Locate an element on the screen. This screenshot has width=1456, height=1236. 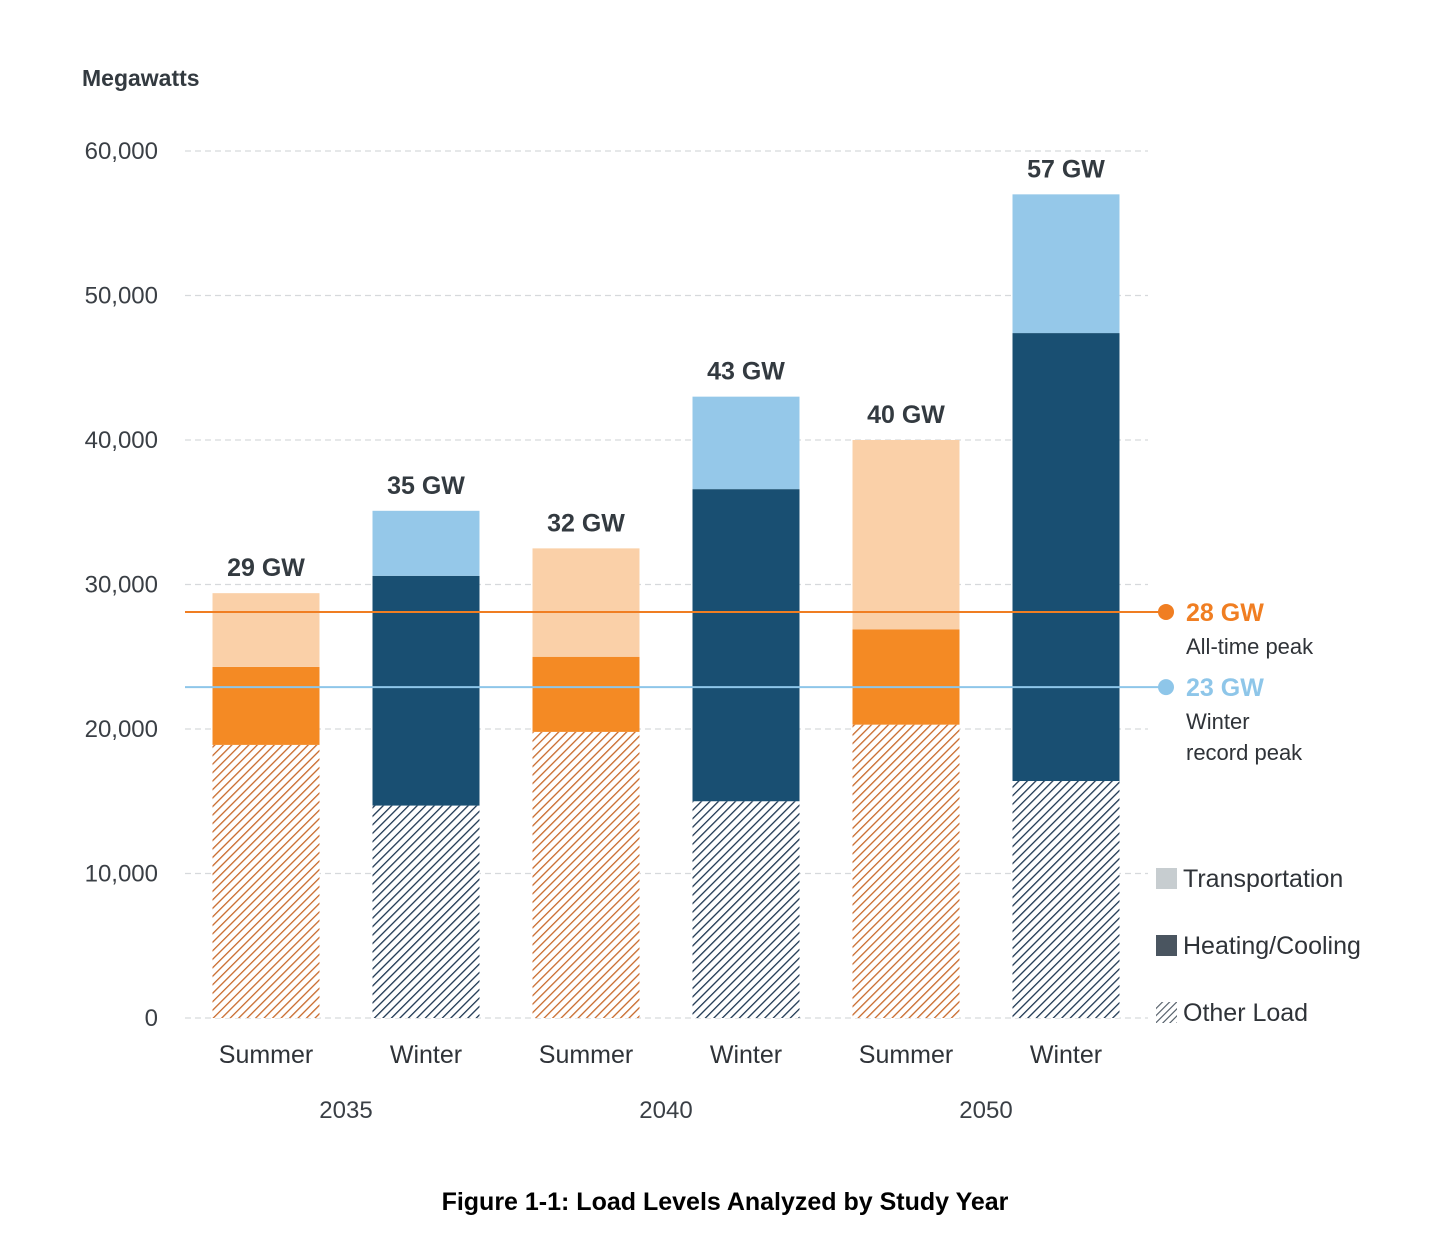
x-axis-categories: Summer Winter Summer Winter Summer Winter is located at coordinates (660, 1055).